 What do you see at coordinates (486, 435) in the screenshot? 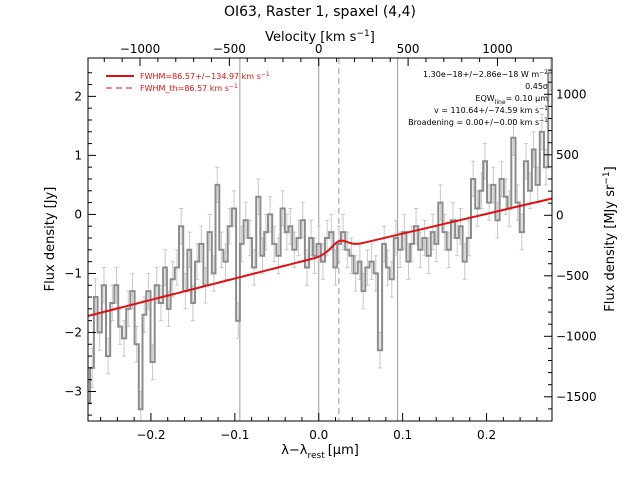
I see `x-tick-label: 0.2` at bounding box center [486, 435].